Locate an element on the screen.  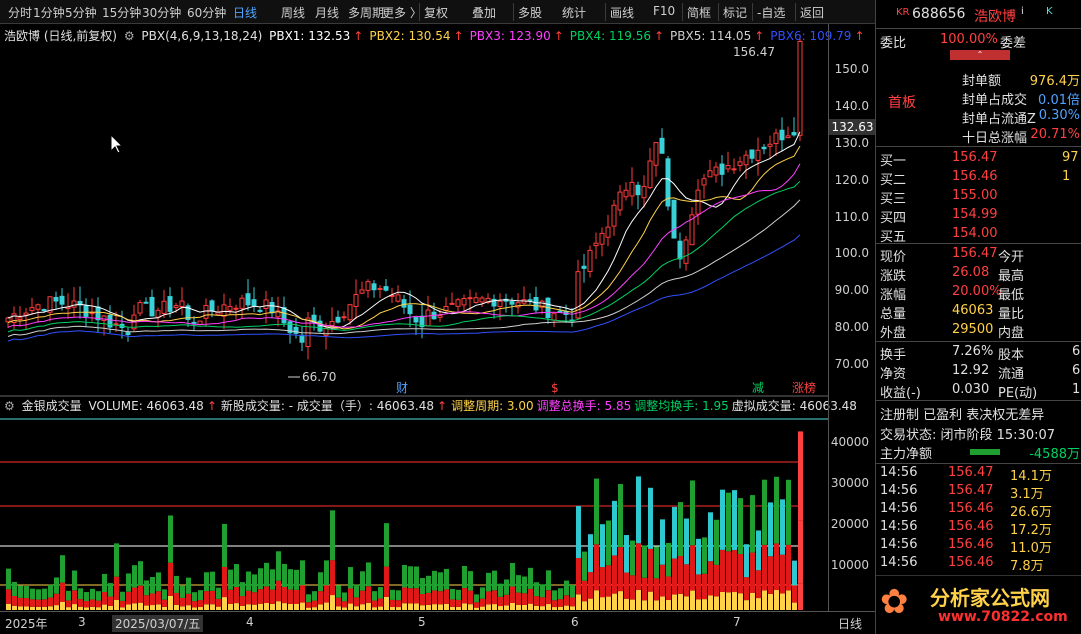
toolbar-btn-17: 简框 is located at coordinates (699, 13).